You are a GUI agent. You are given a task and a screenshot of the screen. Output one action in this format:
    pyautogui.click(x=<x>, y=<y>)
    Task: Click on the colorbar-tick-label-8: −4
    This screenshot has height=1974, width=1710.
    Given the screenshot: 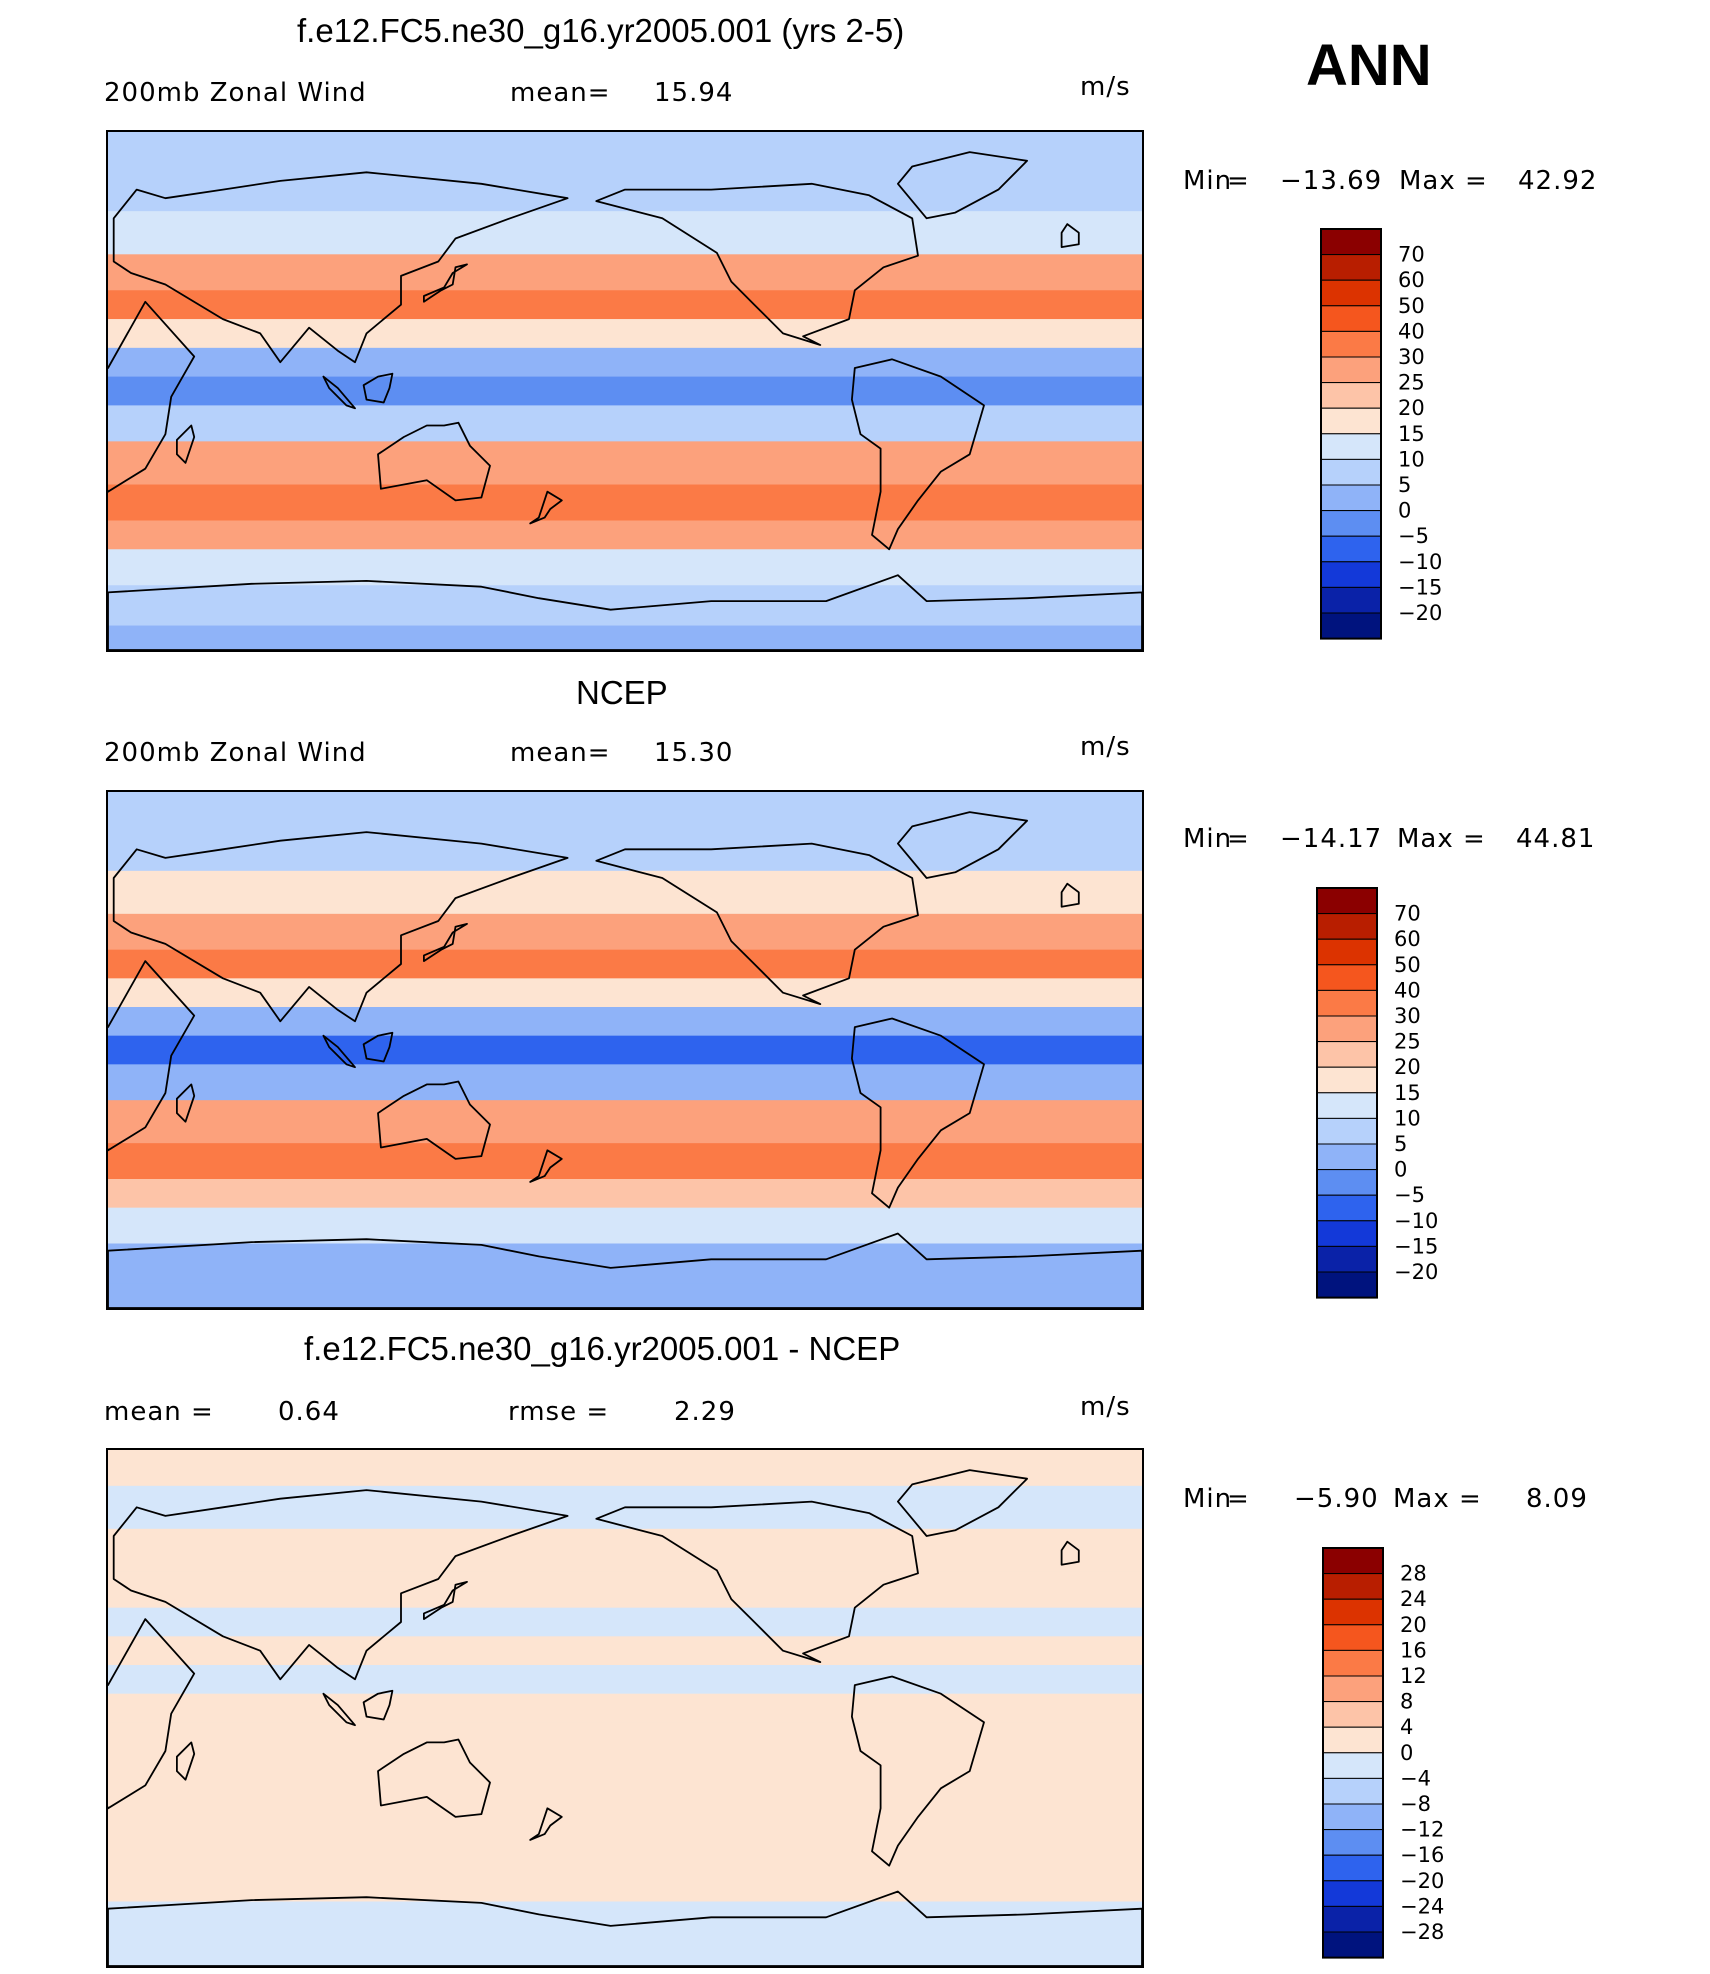 What is the action you would take?
    pyautogui.click(x=1415, y=1778)
    